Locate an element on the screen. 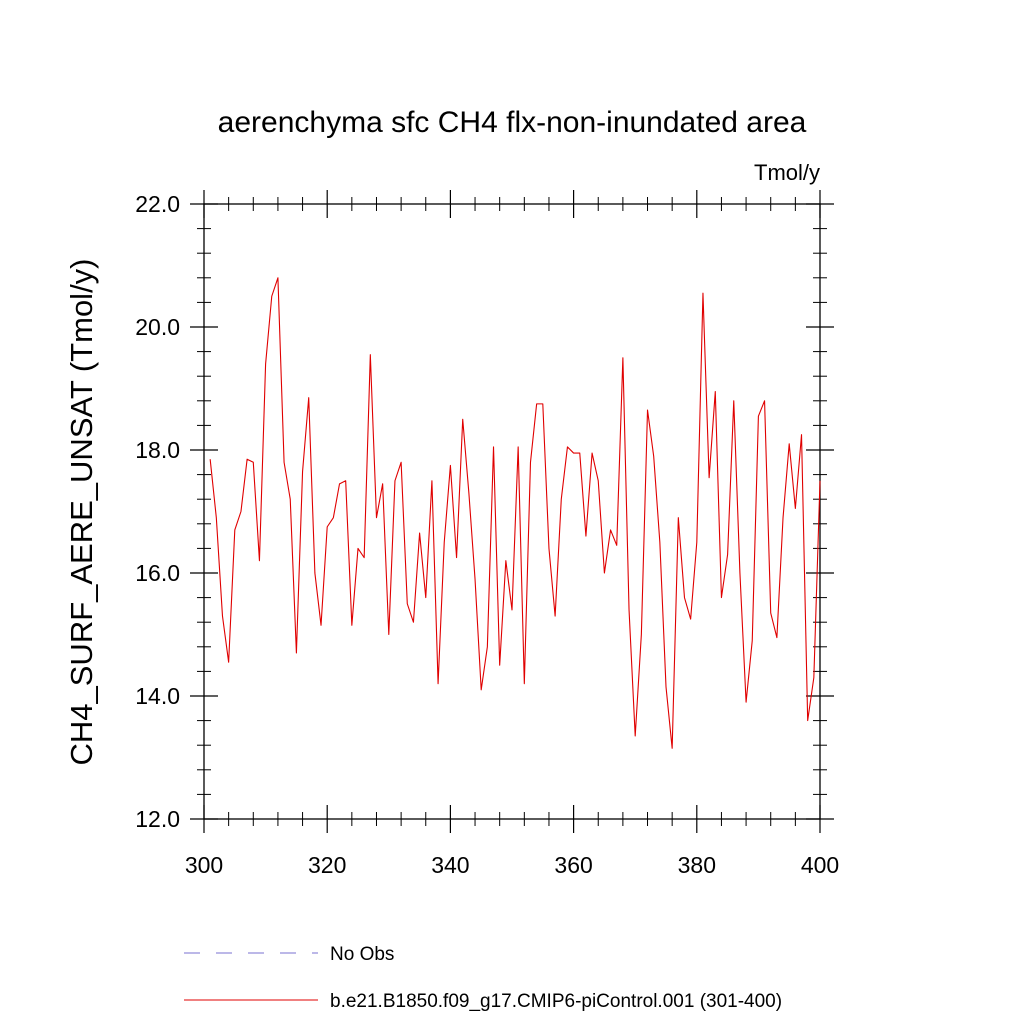 Image resolution: width=1024 pixels, height=1024 pixels. x-tick-label: 340 is located at coordinates (450, 865).